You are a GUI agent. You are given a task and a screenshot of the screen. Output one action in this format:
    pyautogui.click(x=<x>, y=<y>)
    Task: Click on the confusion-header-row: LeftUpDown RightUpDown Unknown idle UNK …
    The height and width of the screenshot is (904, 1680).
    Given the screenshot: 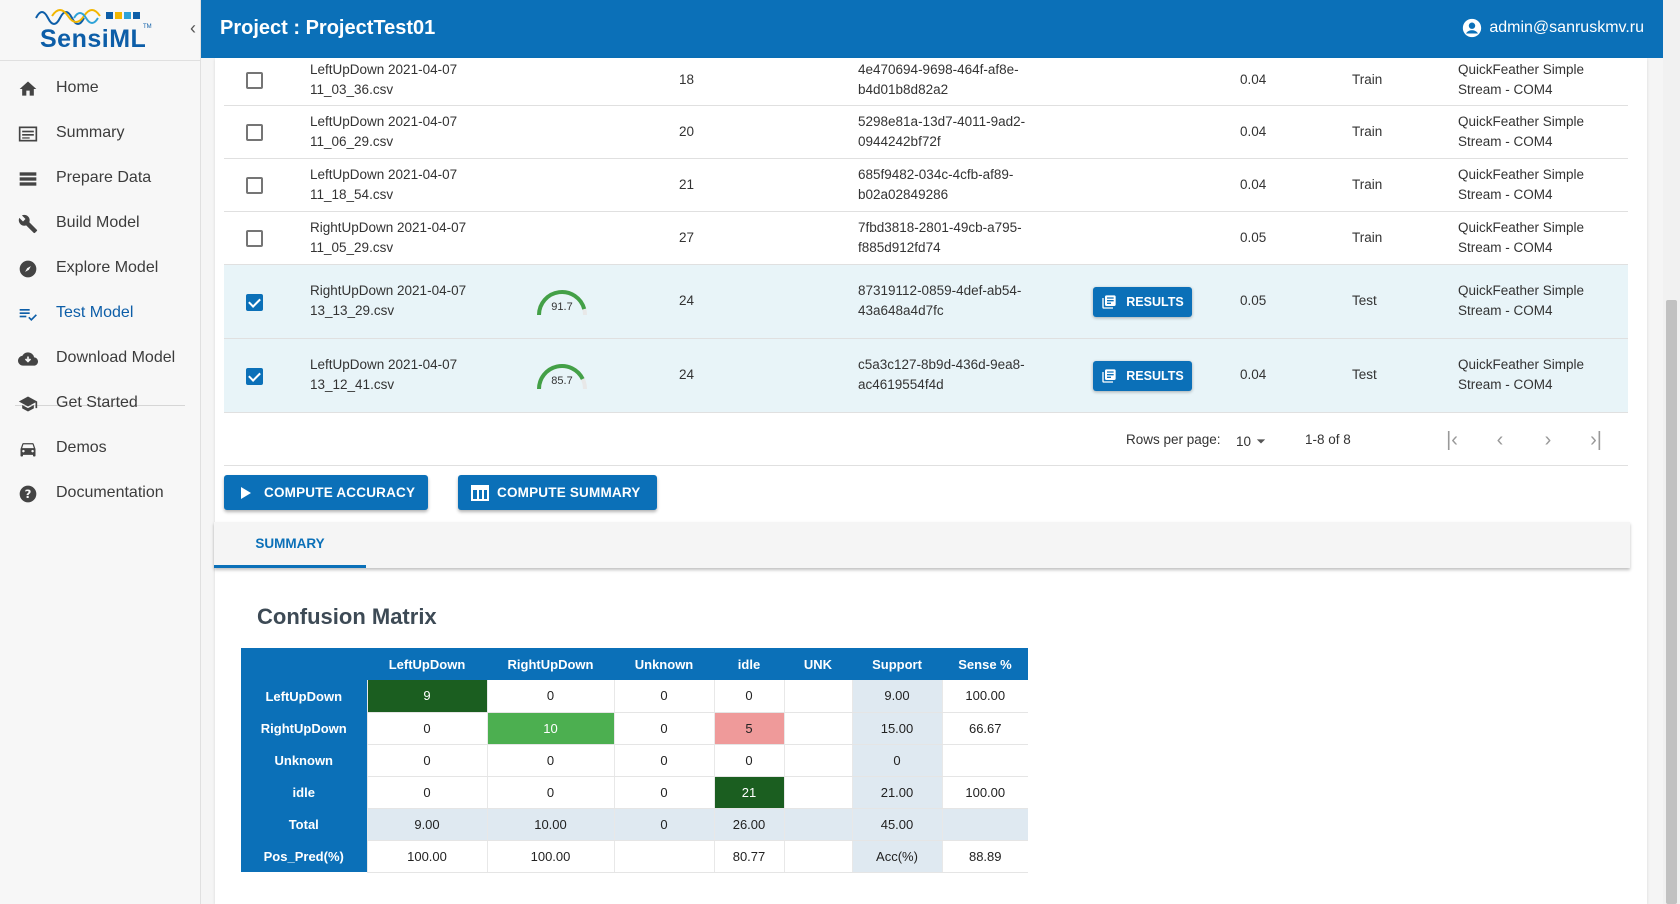 What is the action you would take?
    pyautogui.click(x=634, y=664)
    